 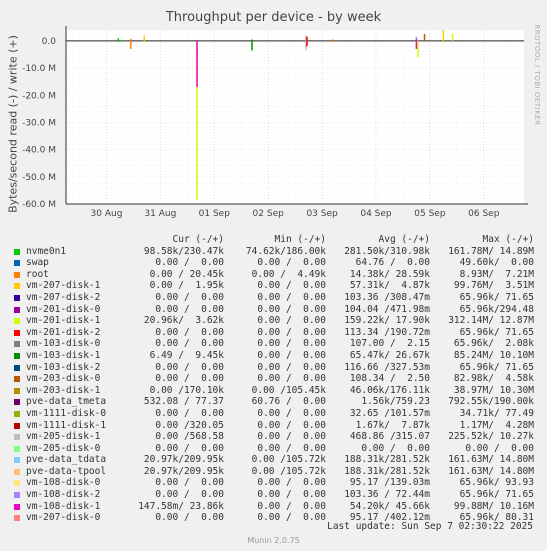 I want to click on legend-max: 161.78M/ 14.89M, so click(x=491, y=251).